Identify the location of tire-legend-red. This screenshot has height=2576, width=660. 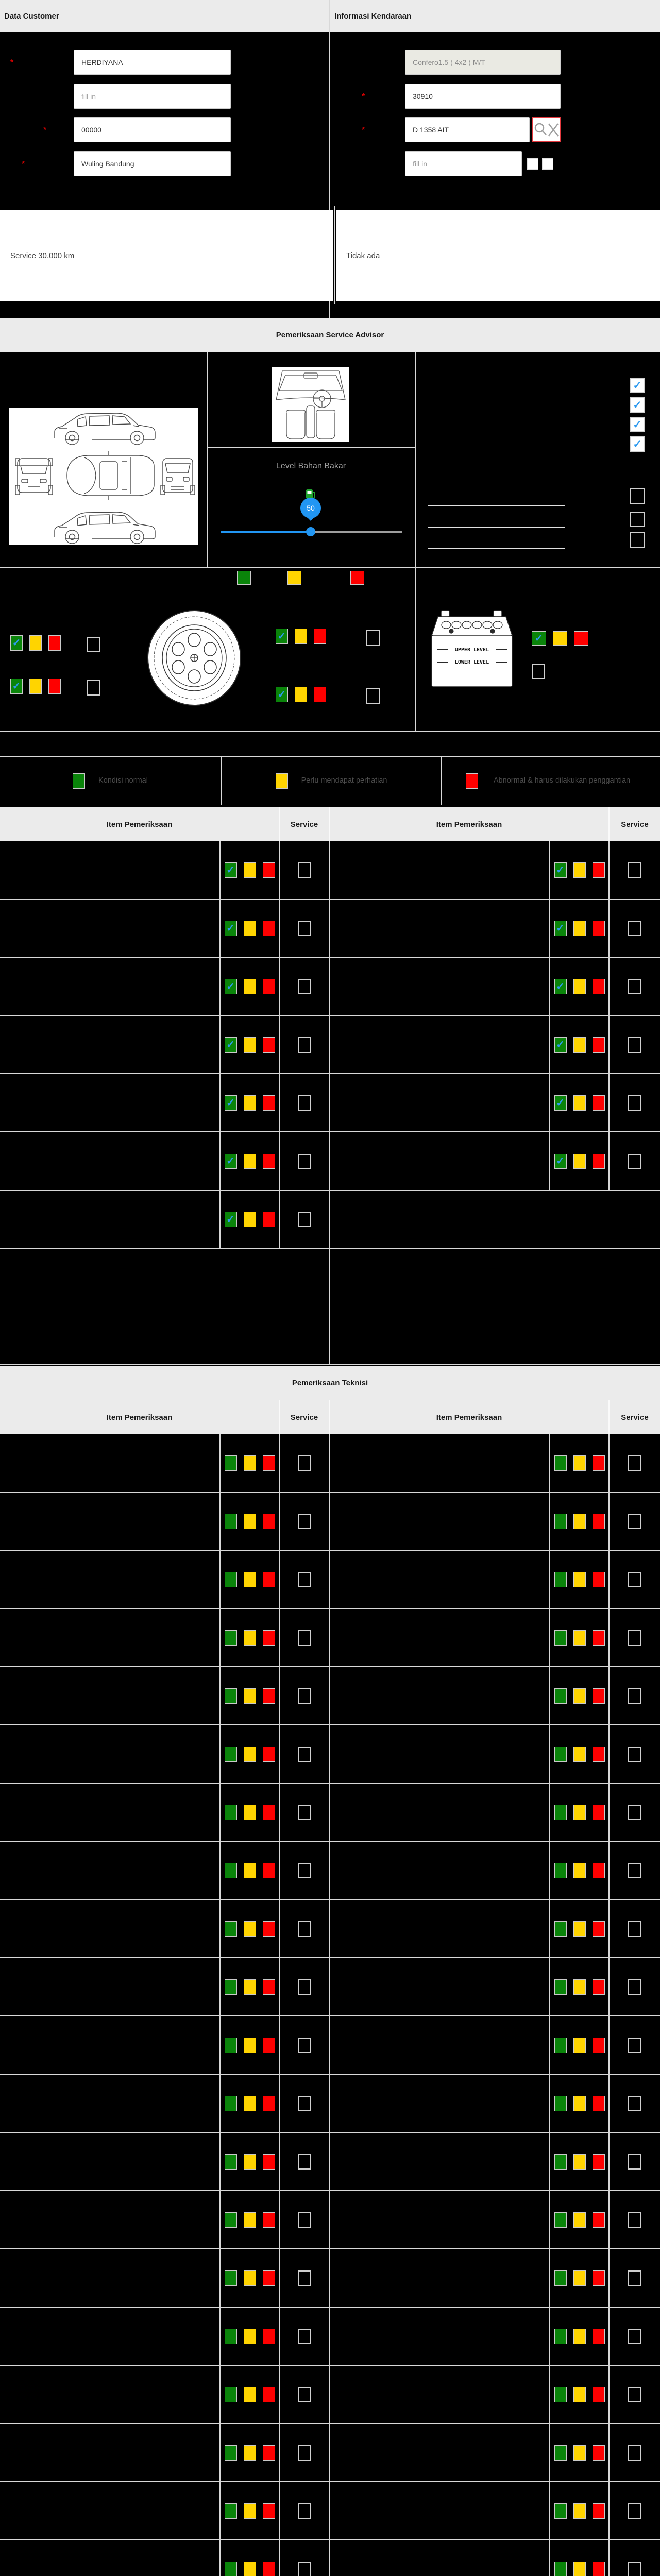
(357, 578).